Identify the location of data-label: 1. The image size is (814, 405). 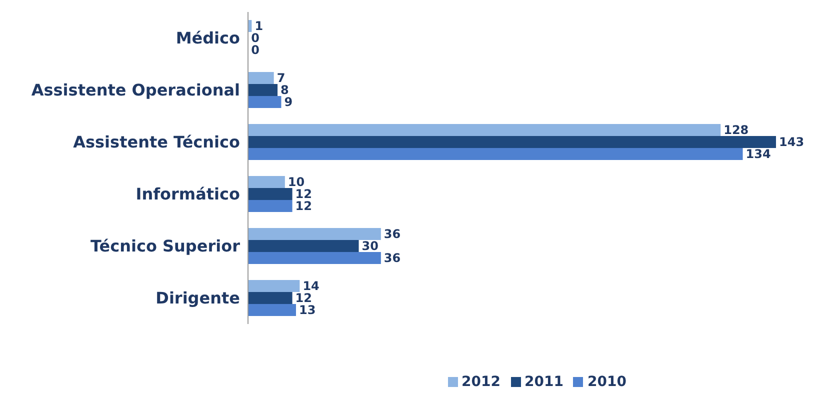
(259, 26).